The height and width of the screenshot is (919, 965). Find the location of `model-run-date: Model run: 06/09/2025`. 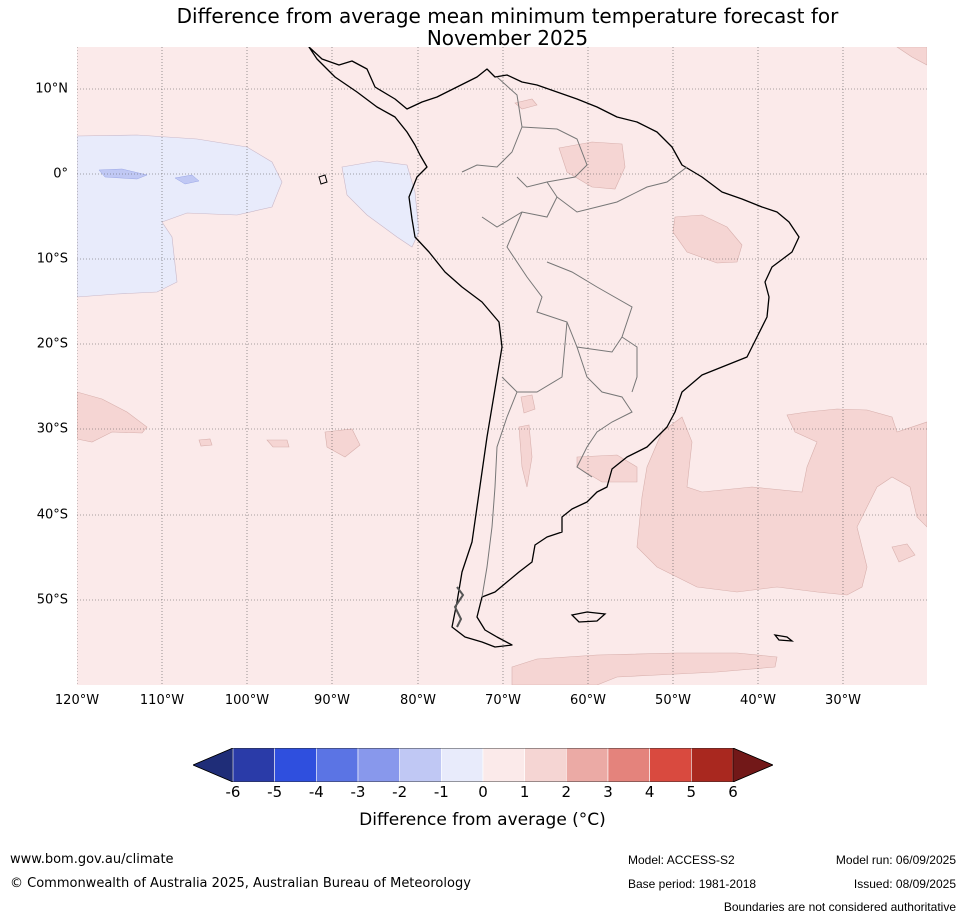

model-run-date: Model run: 06/09/2025 is located at coordinates (895, 860).